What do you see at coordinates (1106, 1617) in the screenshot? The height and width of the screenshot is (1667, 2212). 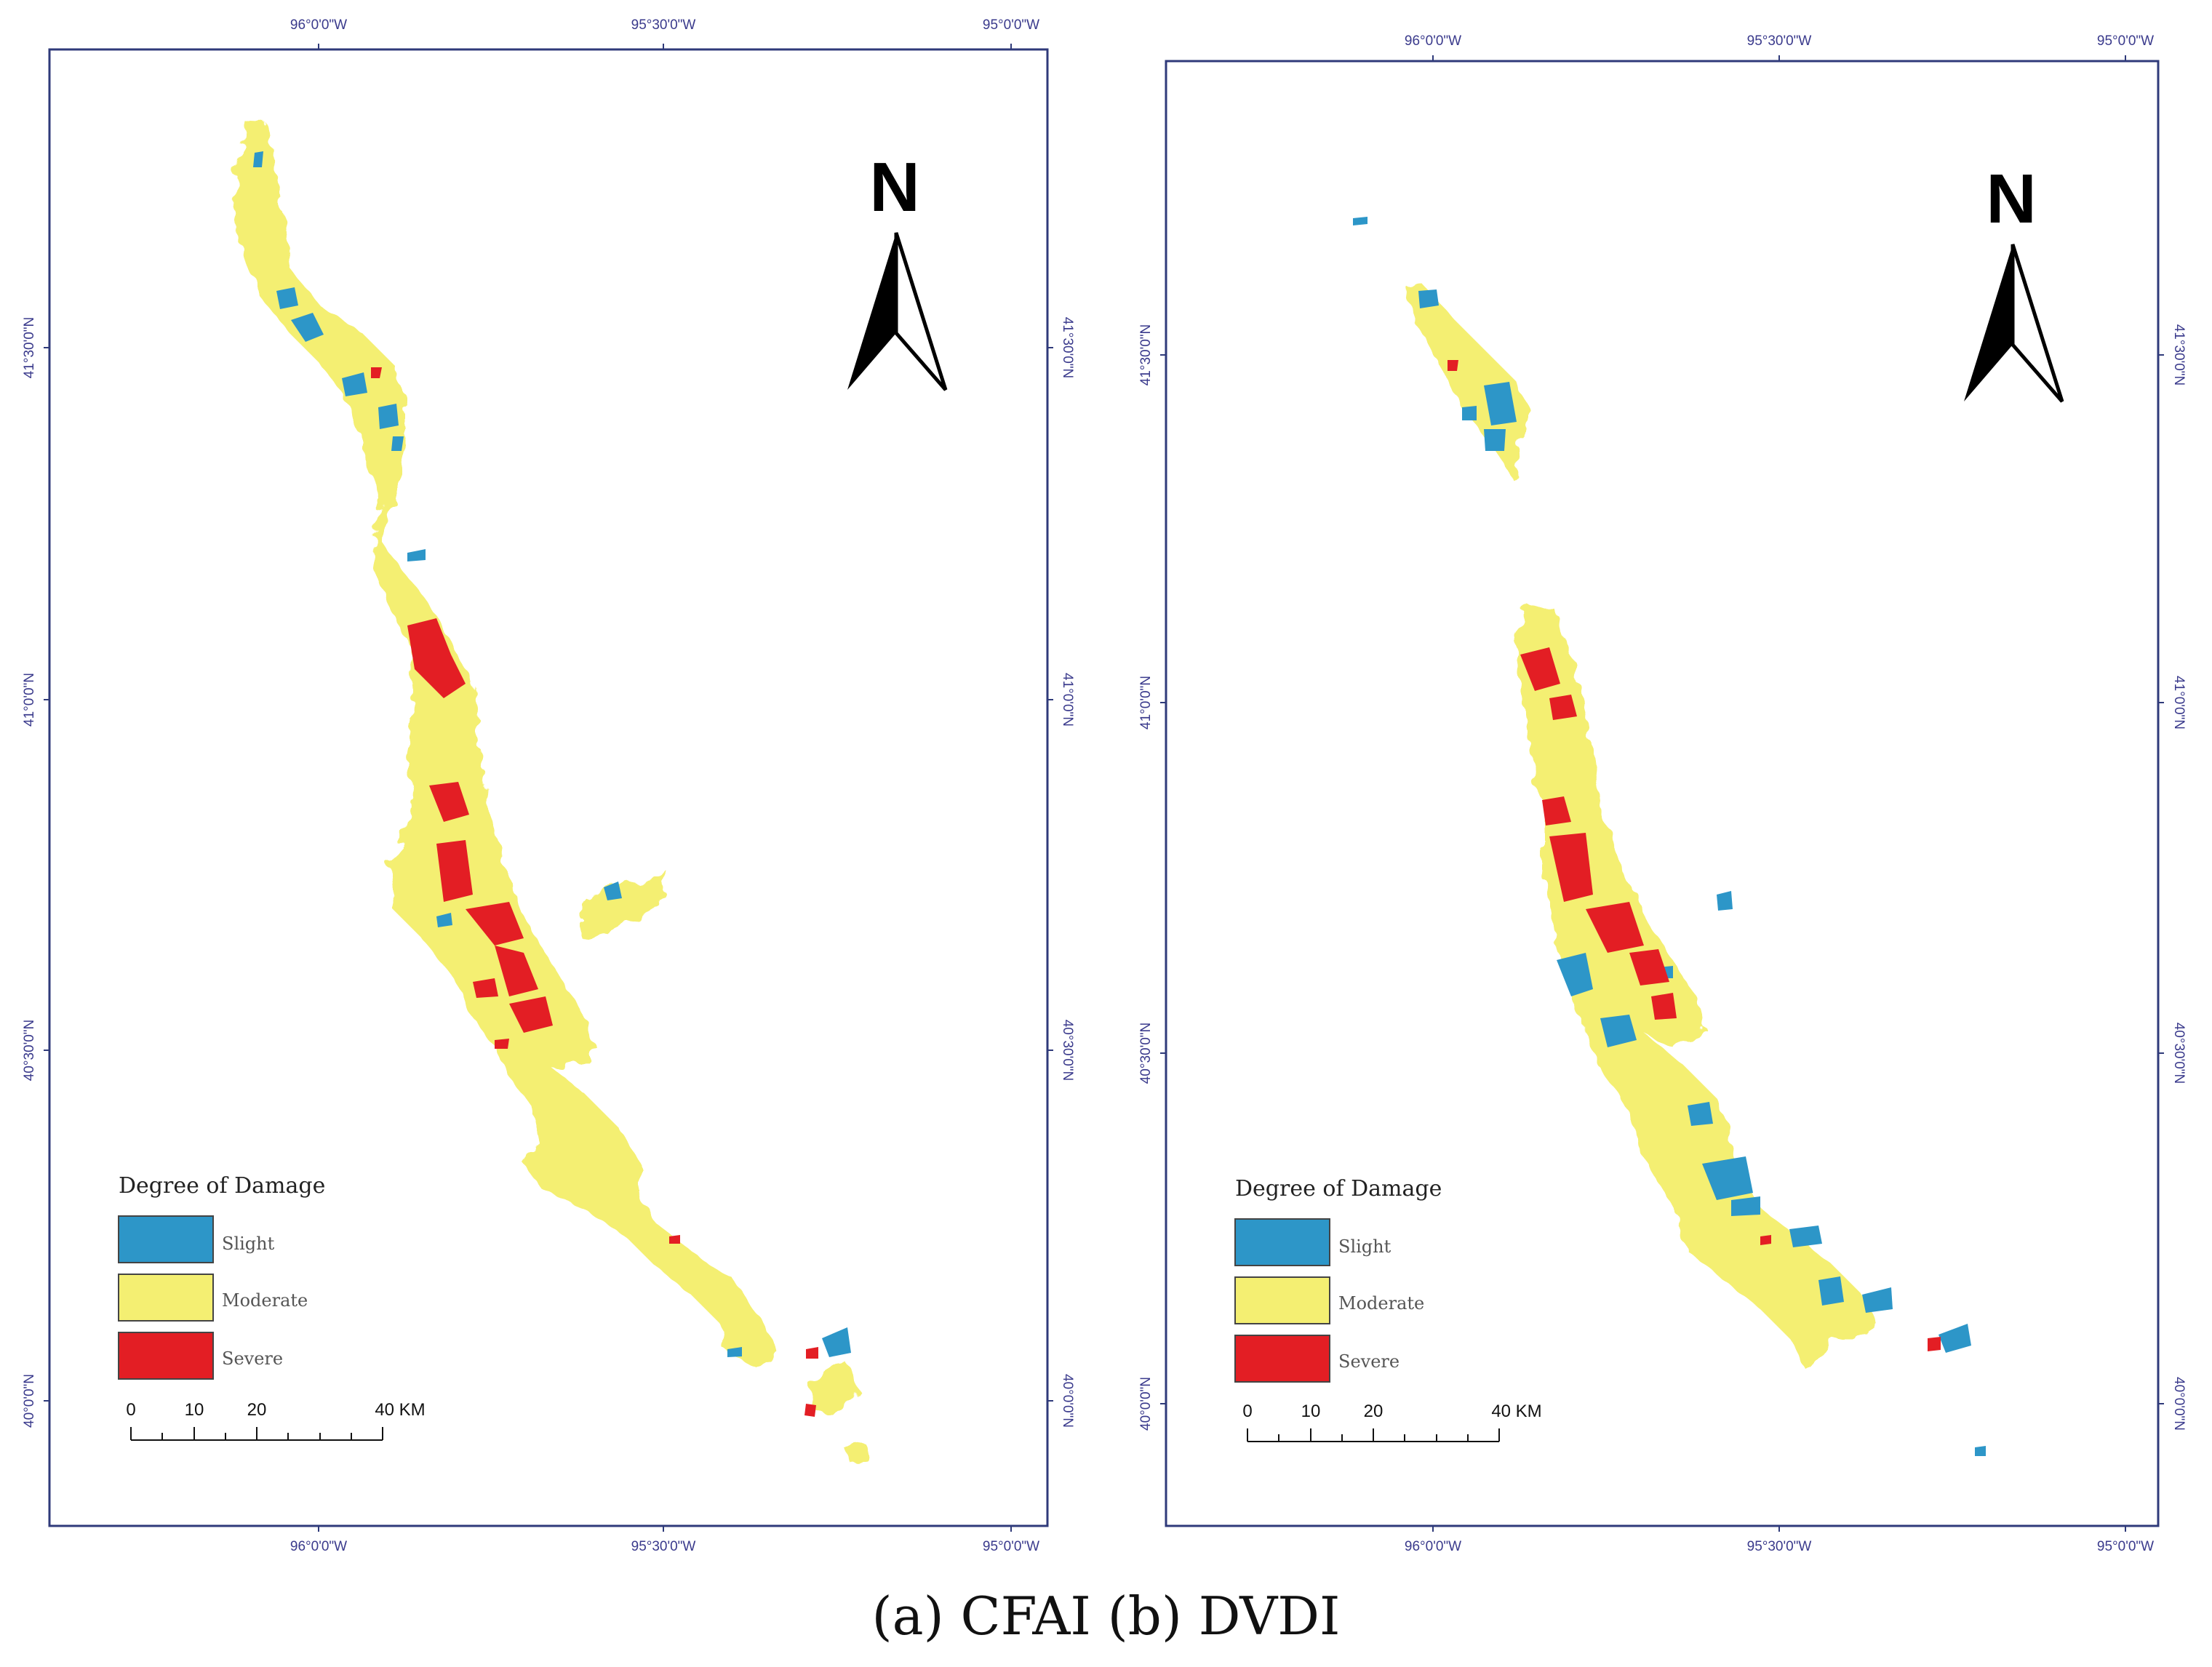 I see `figure-caption: (a) CFAI (b) DVDI` at bounding box center [1106, 1617].